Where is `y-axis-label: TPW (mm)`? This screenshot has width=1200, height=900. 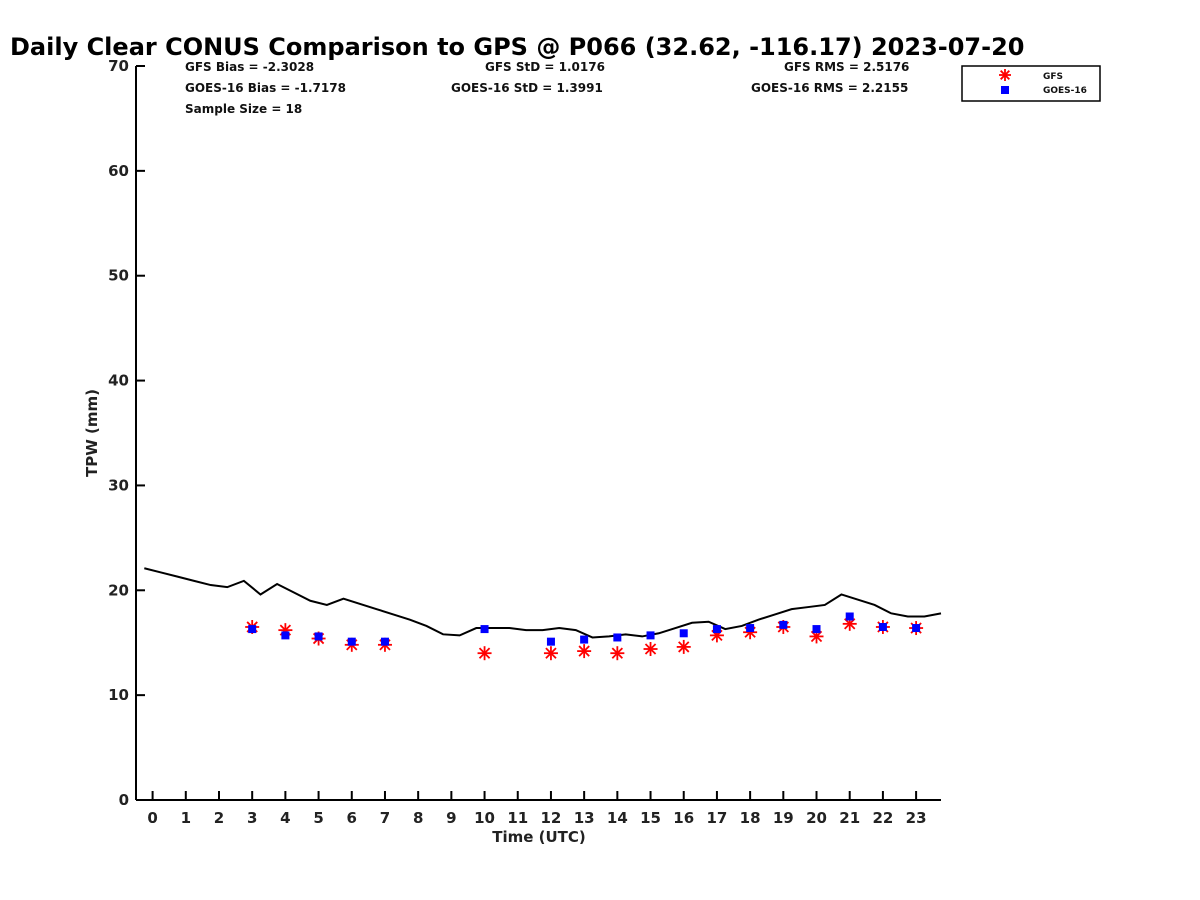
y-axis-label: TPW (mm) is located at coordinates (92, 433).